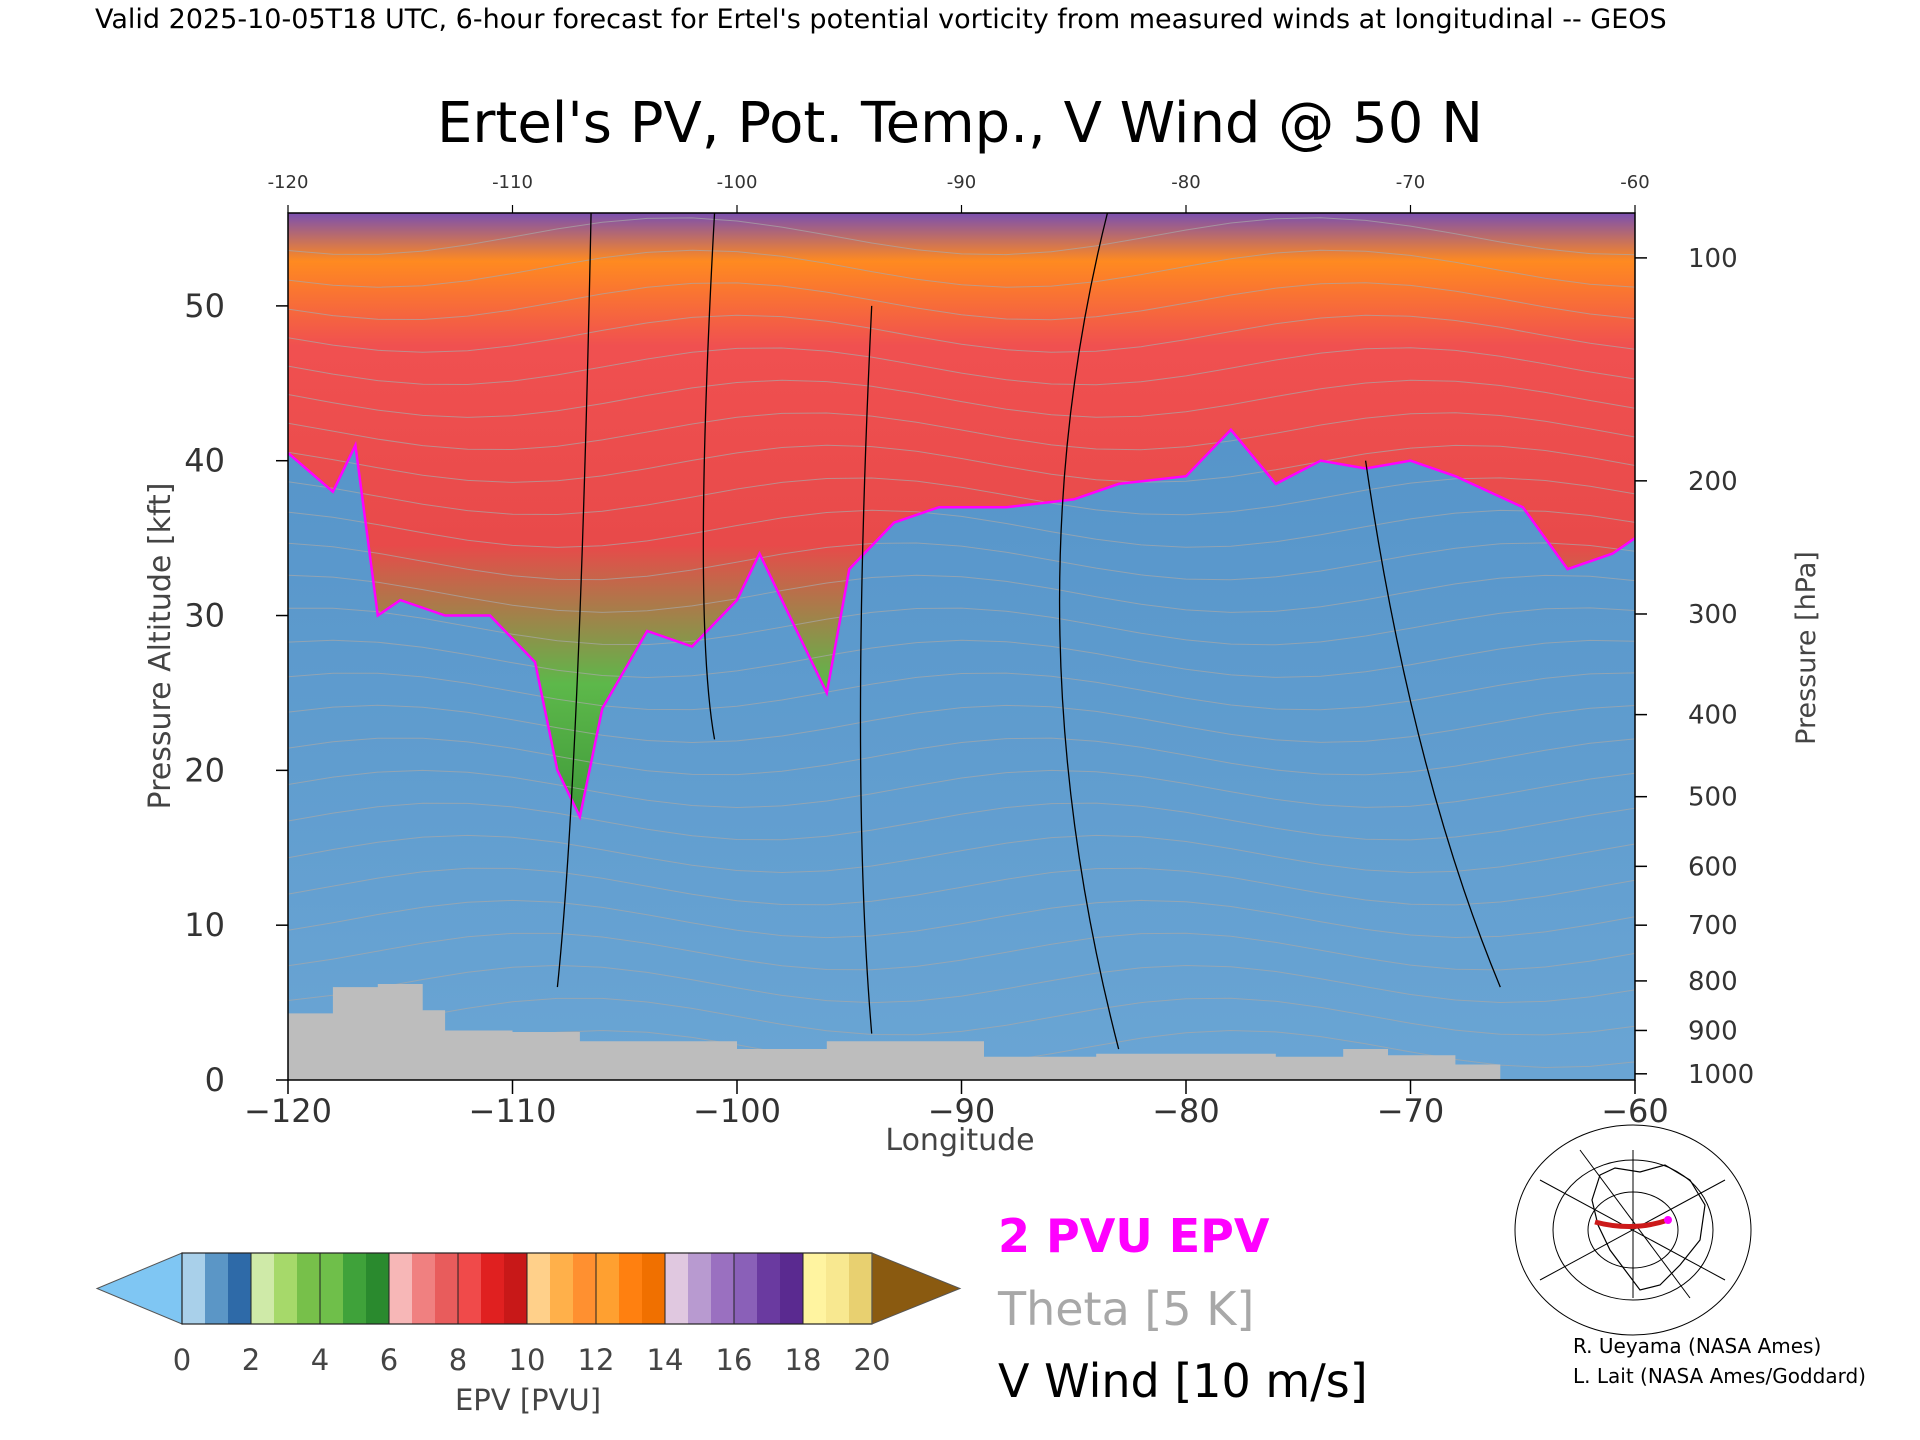 This screenshot has width=1920, height=1440. Describe the element at coordinates (513, 1111) in the screenshot. I see `x-tick-label: −110` at that location.